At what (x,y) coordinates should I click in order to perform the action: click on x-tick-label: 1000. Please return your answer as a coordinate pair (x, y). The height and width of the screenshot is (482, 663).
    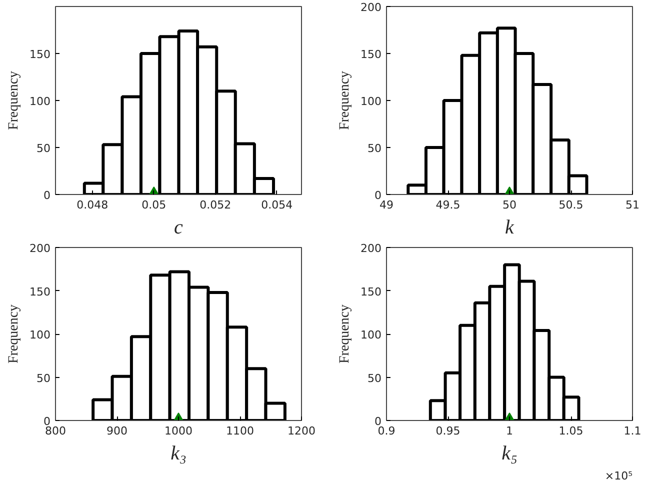
    Looking at the image, I should click on (178, 431).